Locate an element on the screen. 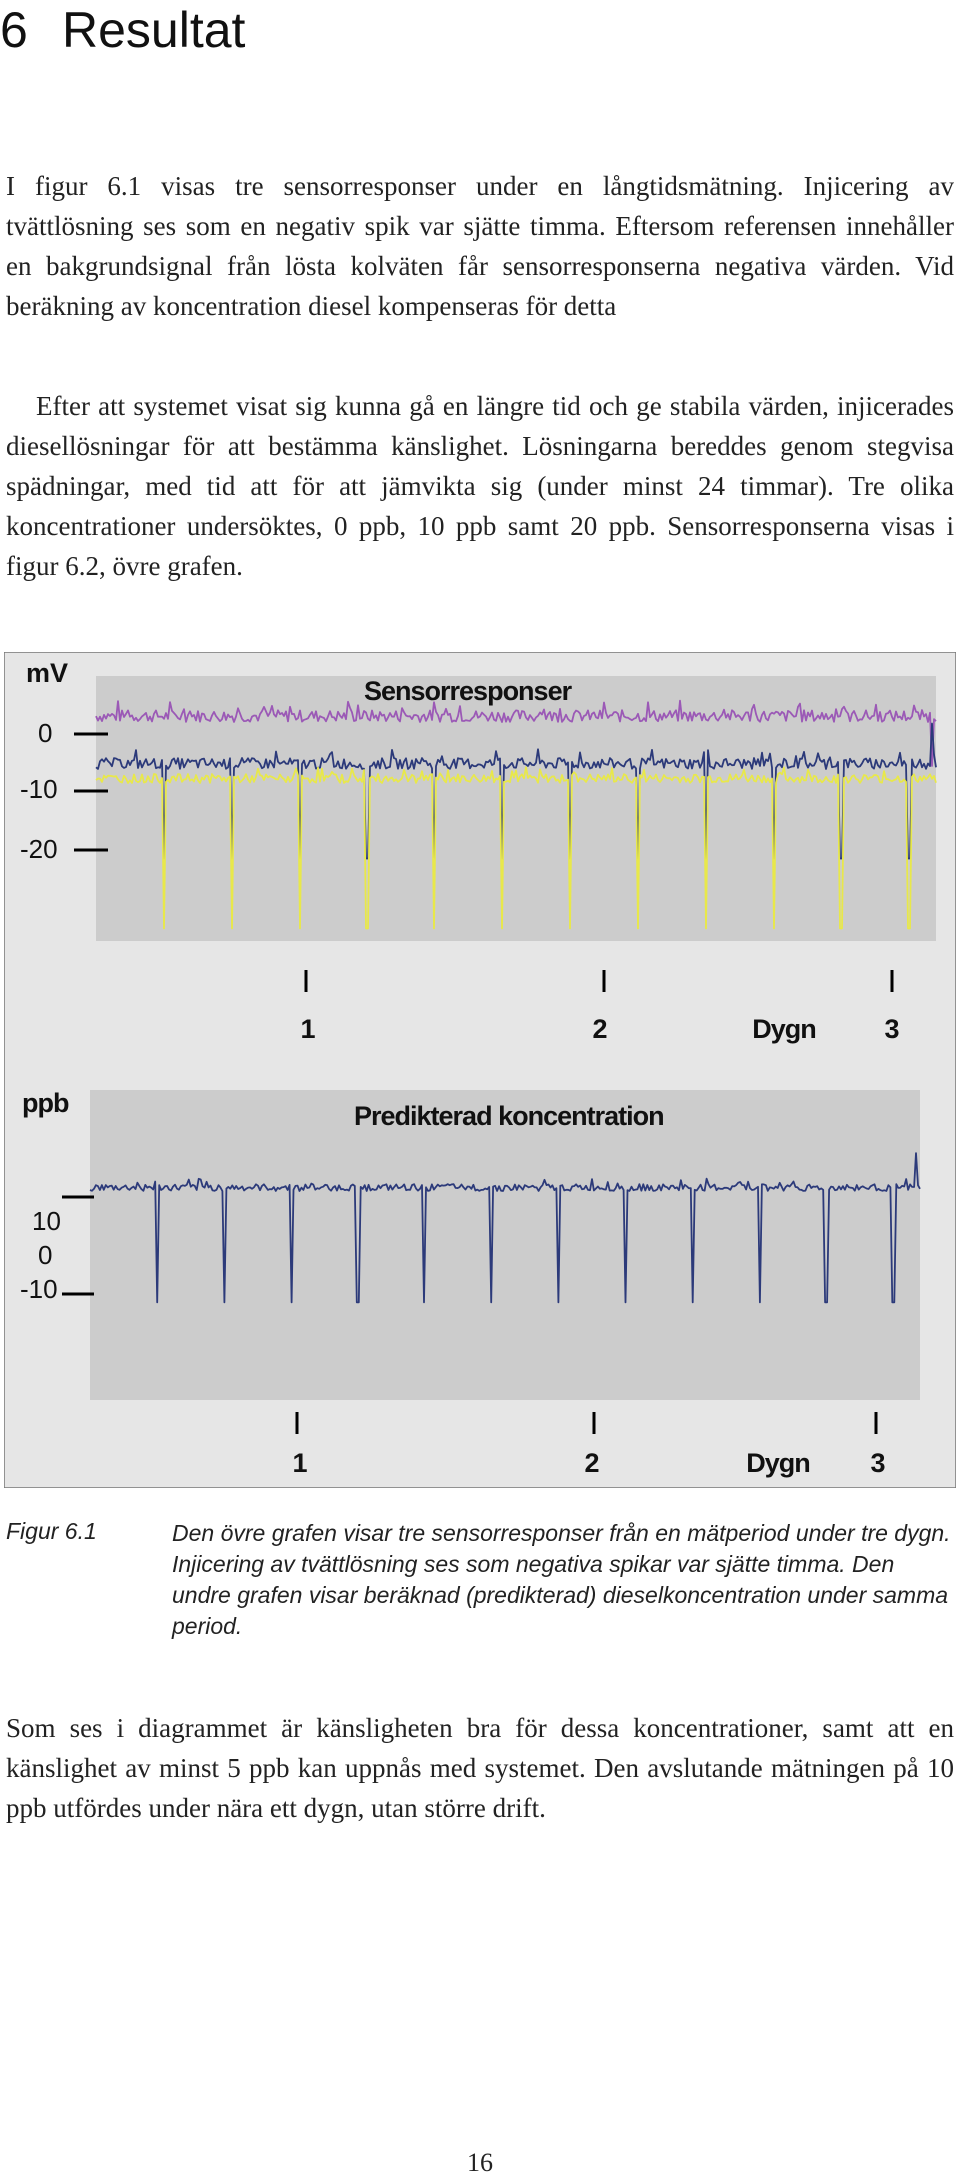 The height and width of the screenshot is (2179, 960). section-heading: 6 Resultat is located at coordinates (122, 30).